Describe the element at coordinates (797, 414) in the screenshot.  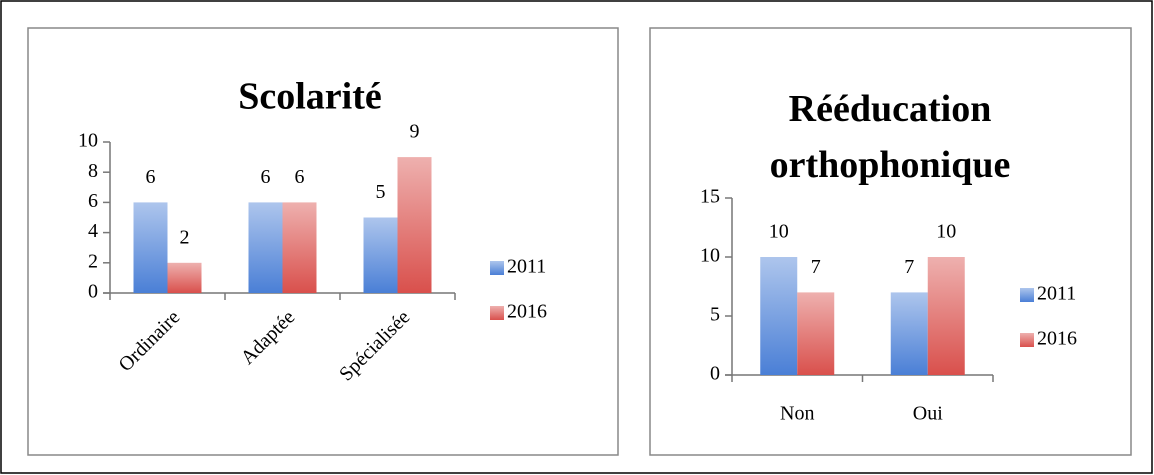
I see `x-tick-label: Non` at that location.